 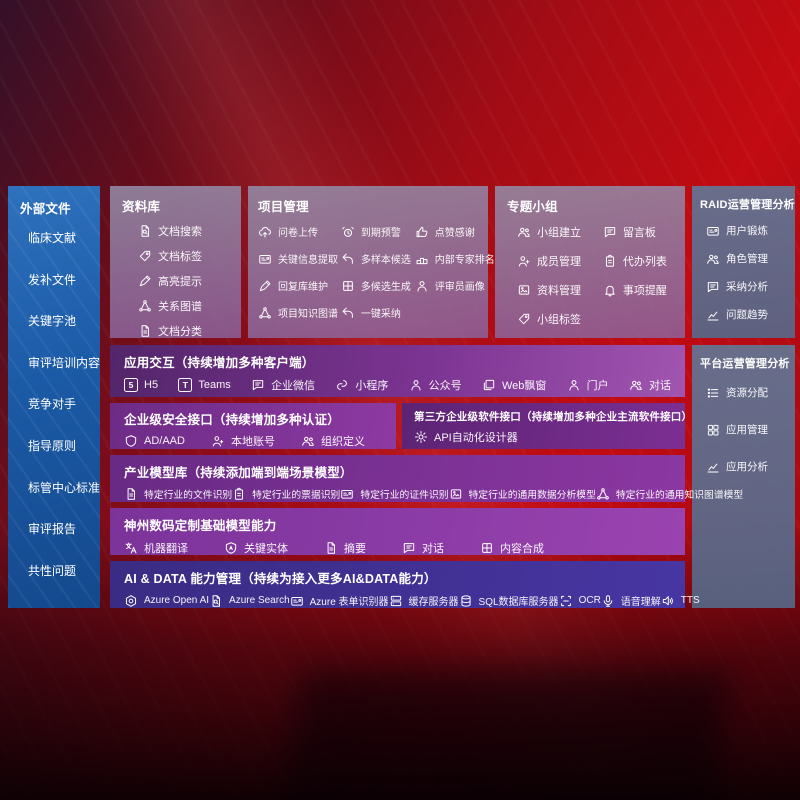 What do you see at coordinates (355, 549) in the screenshot?
I see `item-label: 摘要` at bounding box center [355, 549].